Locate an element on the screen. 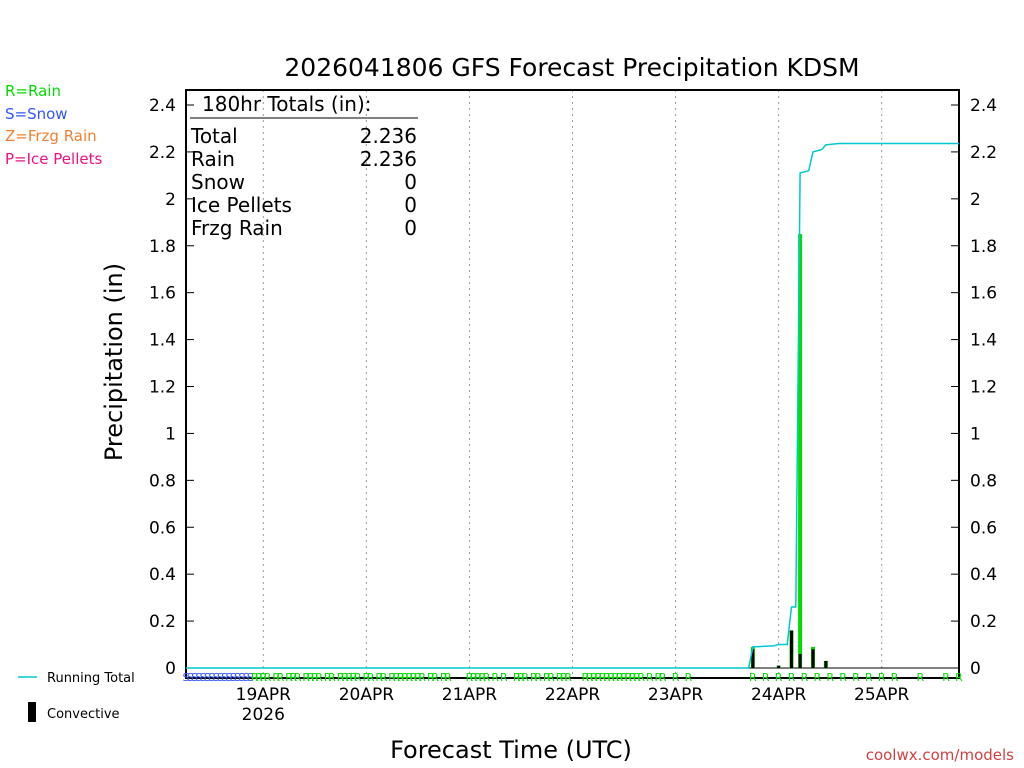 This screenshot has width=1024, height=768. y-tick-label-left: 2.4 is located at coordinates (162, 106).